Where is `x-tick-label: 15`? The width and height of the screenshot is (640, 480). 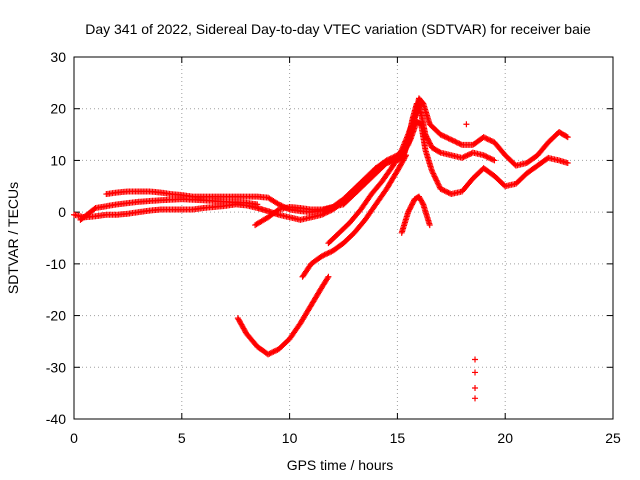 x-tick-label: 15 is located at coordinates (398, 438).